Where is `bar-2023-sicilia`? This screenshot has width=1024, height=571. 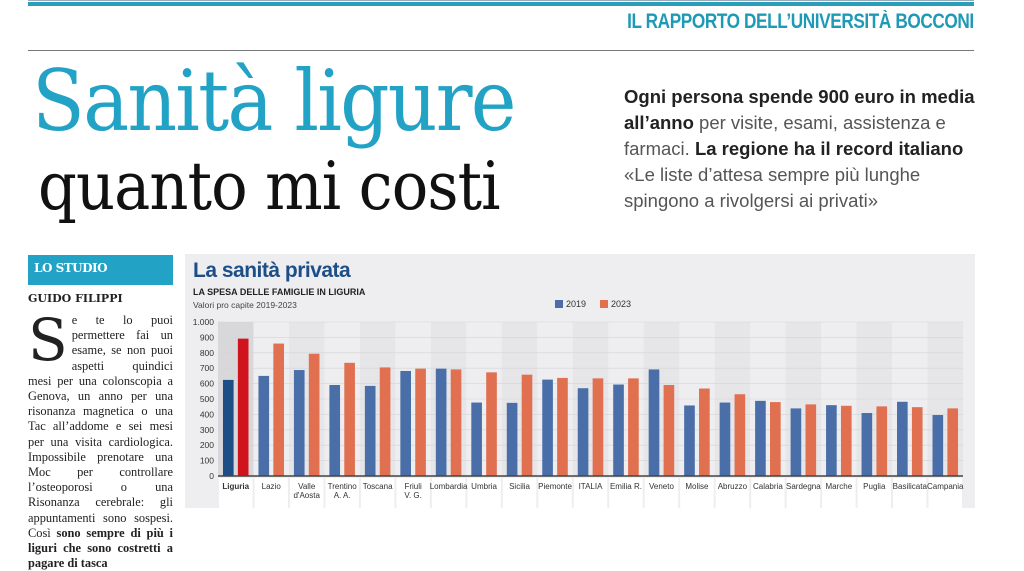
bar-2023-sicilia is located at coordinates (527, 425).